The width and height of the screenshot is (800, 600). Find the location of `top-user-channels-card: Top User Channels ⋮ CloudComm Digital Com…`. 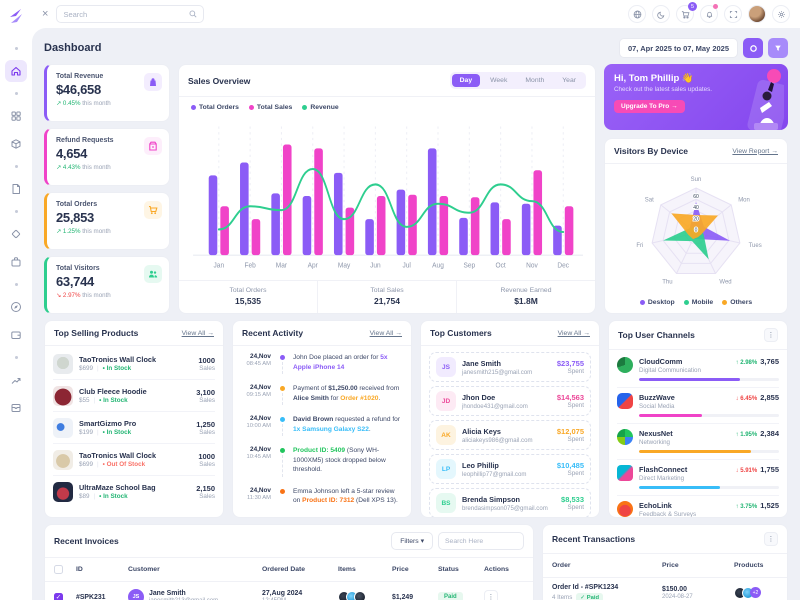

top-user-channels-card: Top User Channels ⋮ CloudComm Digital Com… is located at coordinates (698, 419).